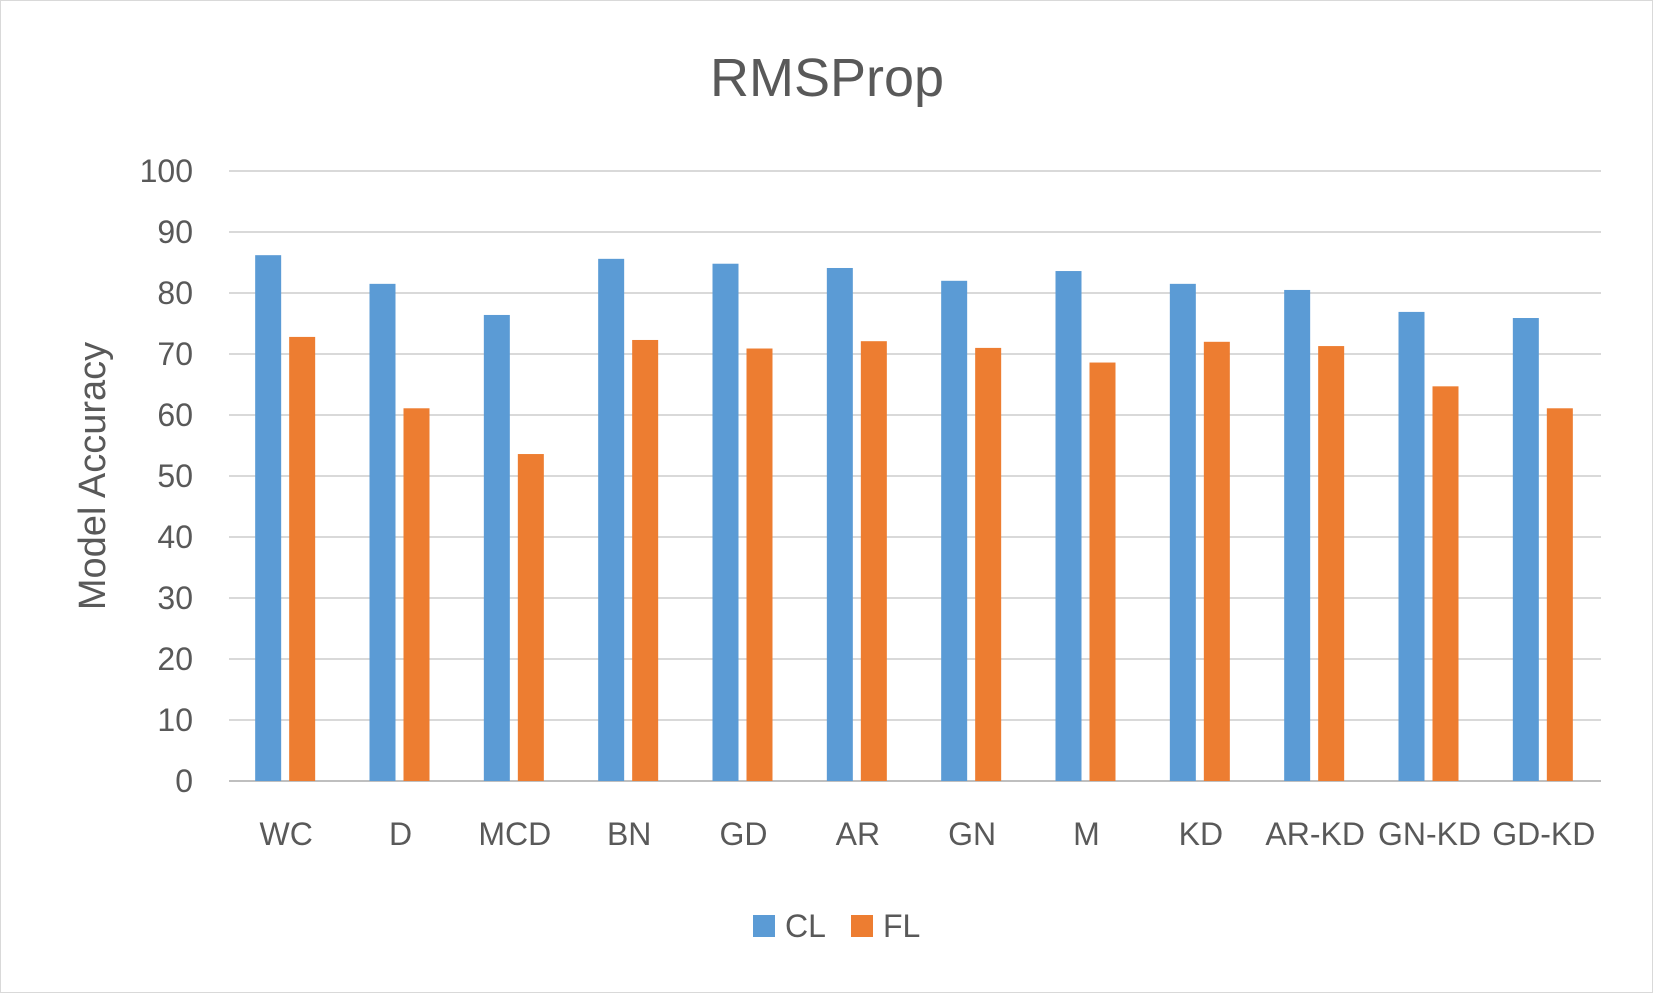 The width and height of the screenshot is (1653, 994). I want to click on y-tick-label: 10, so click(175, 720).